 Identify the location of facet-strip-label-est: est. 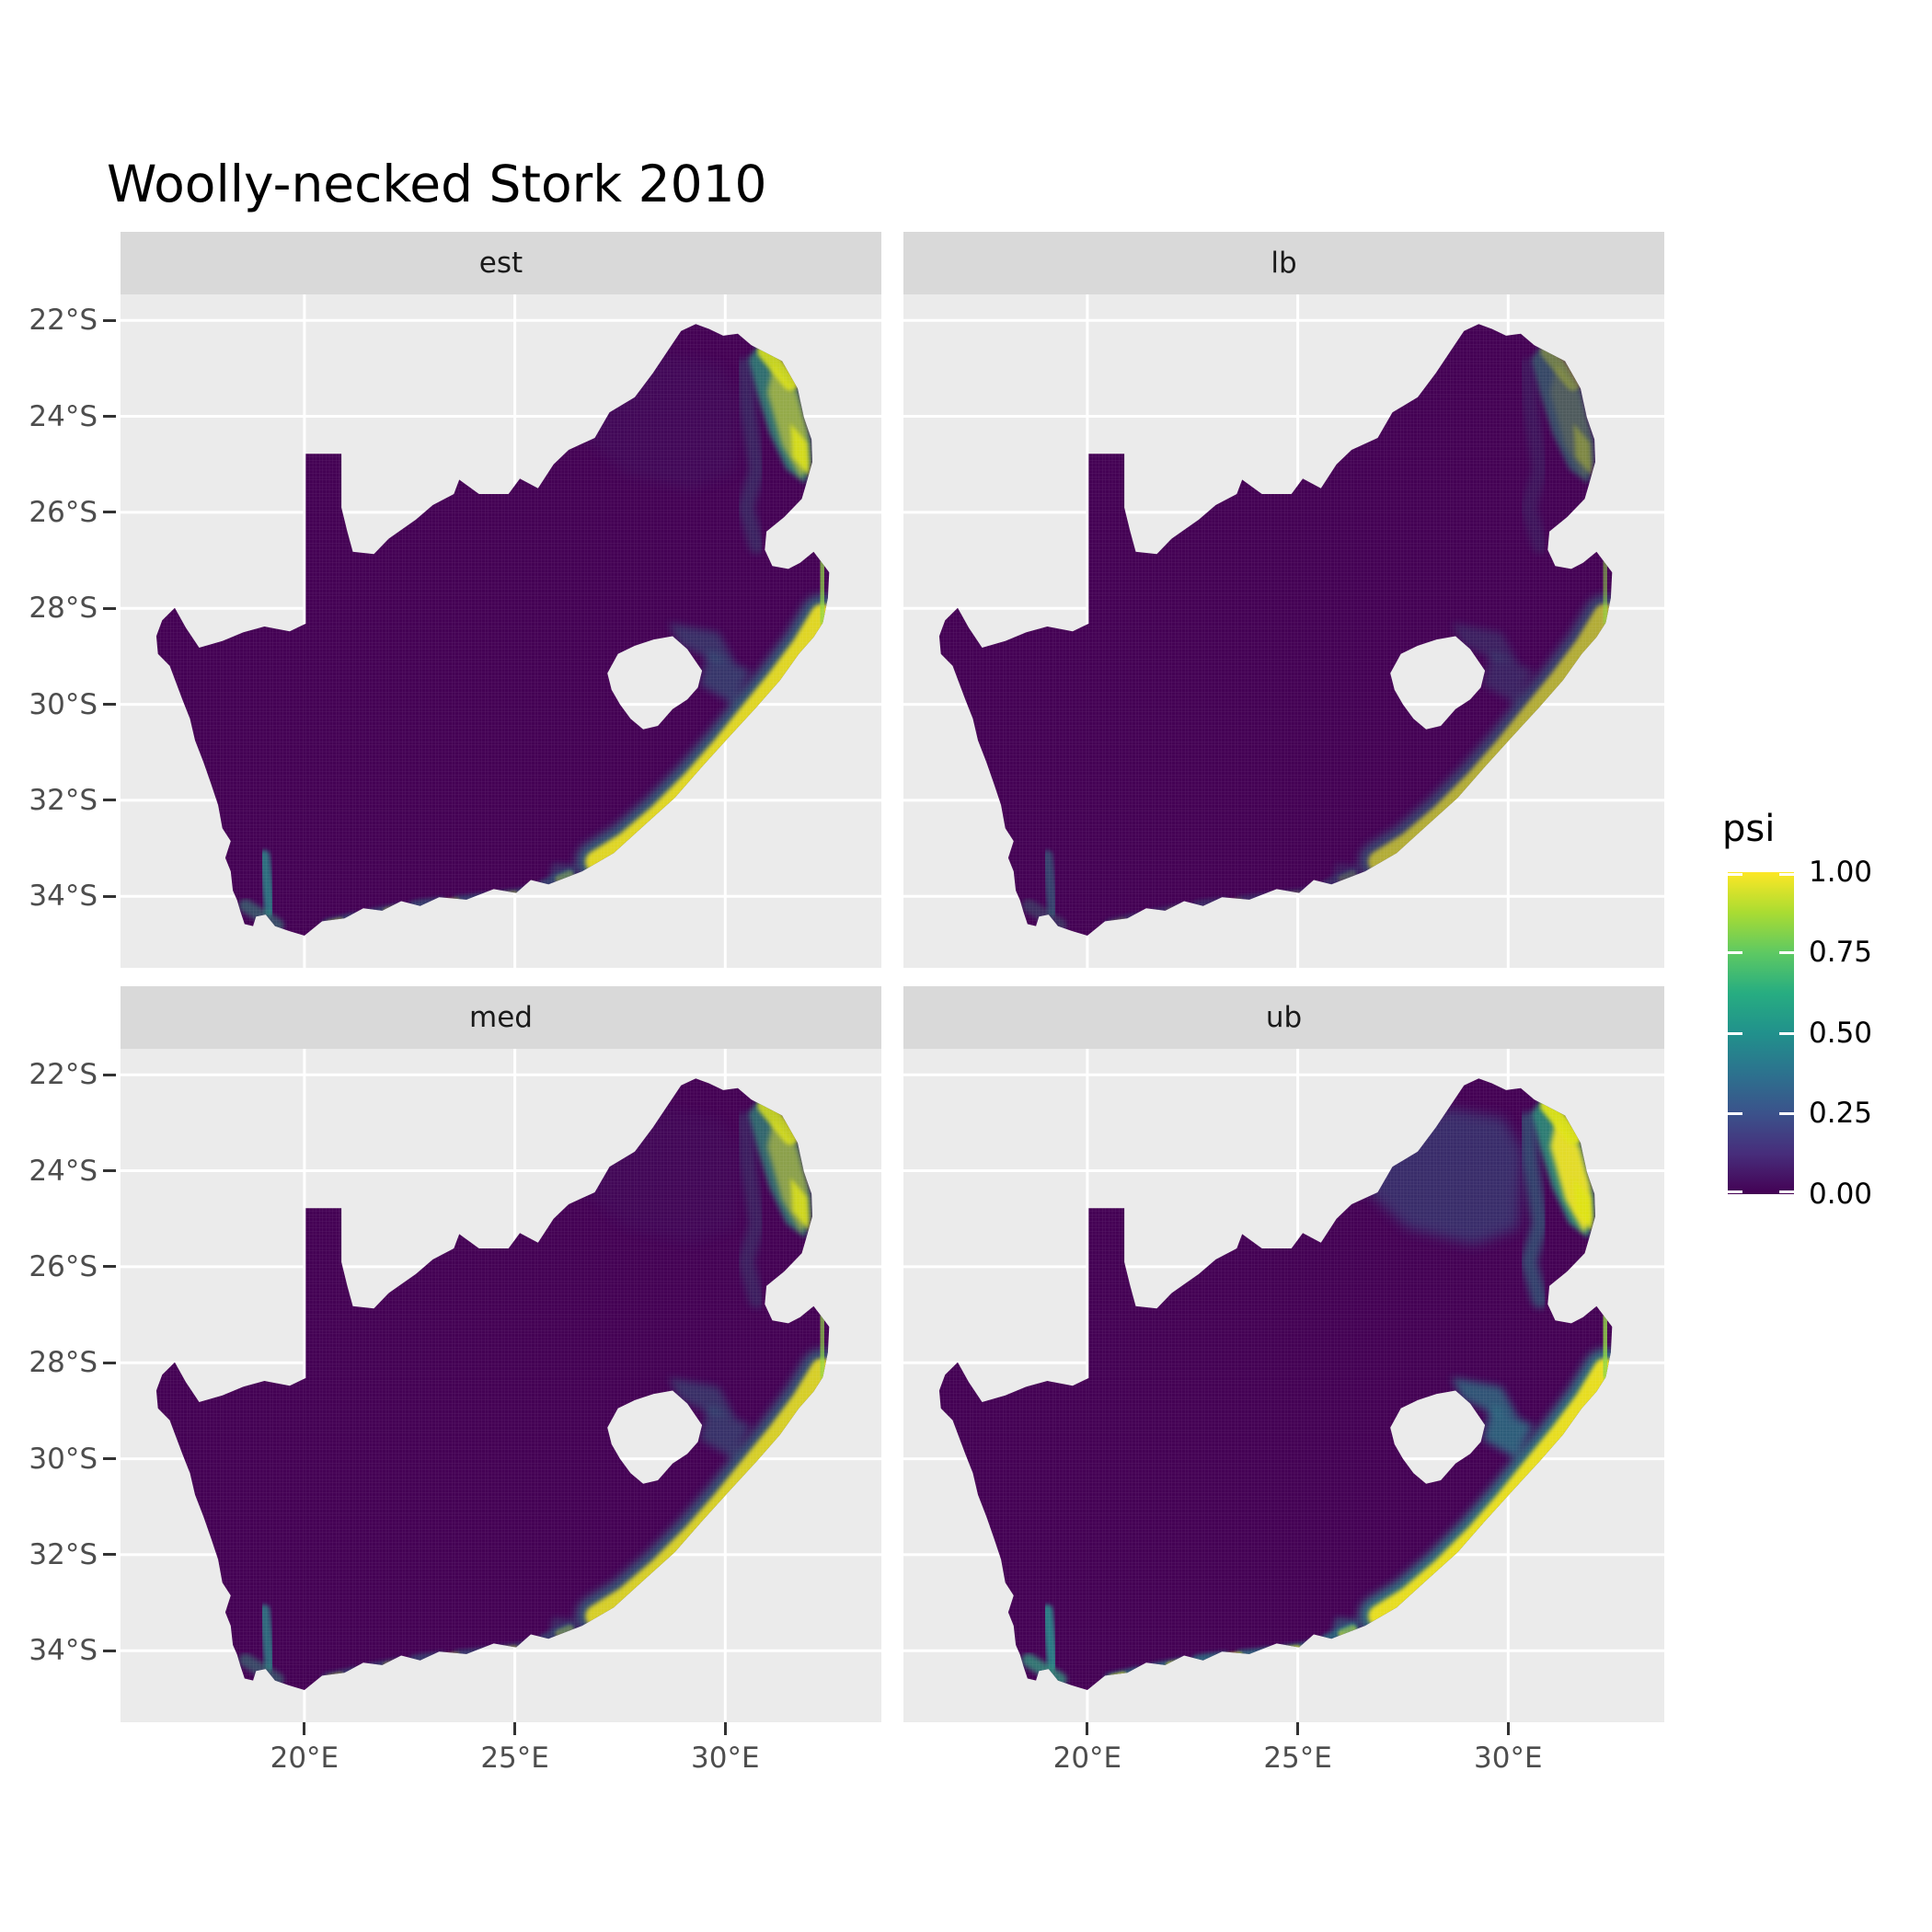
(500, 263).